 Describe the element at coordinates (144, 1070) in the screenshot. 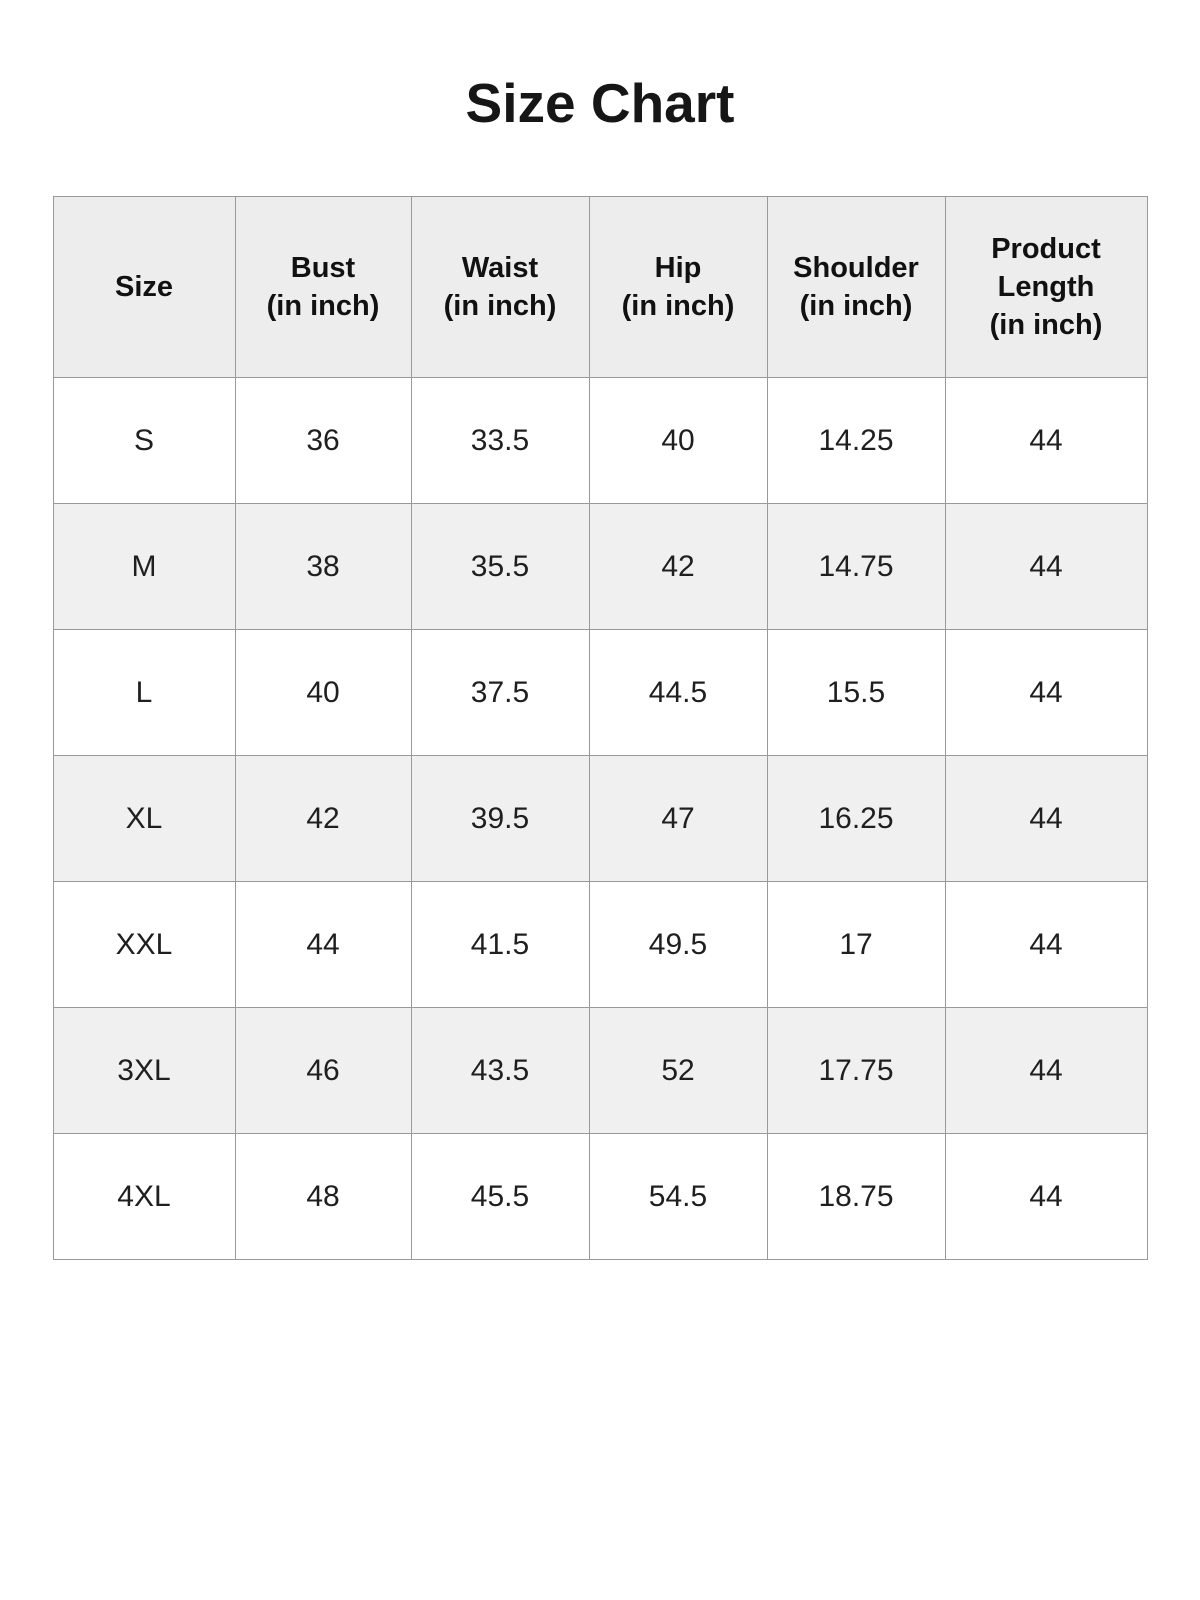

I see `size-cell: 3XL` at that location.